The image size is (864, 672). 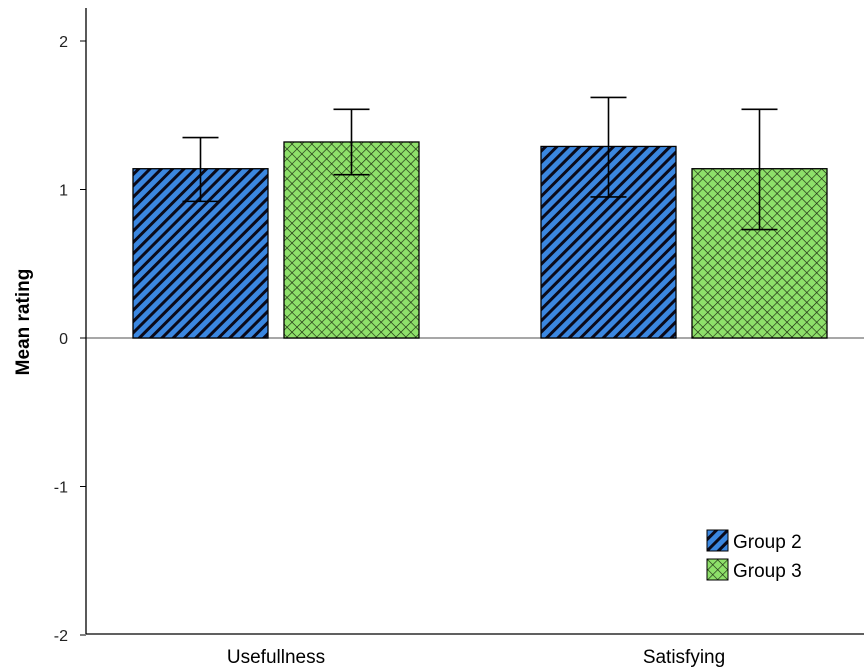 I want to click on x-category-label: Satisfying, so click(x=684, y=657).